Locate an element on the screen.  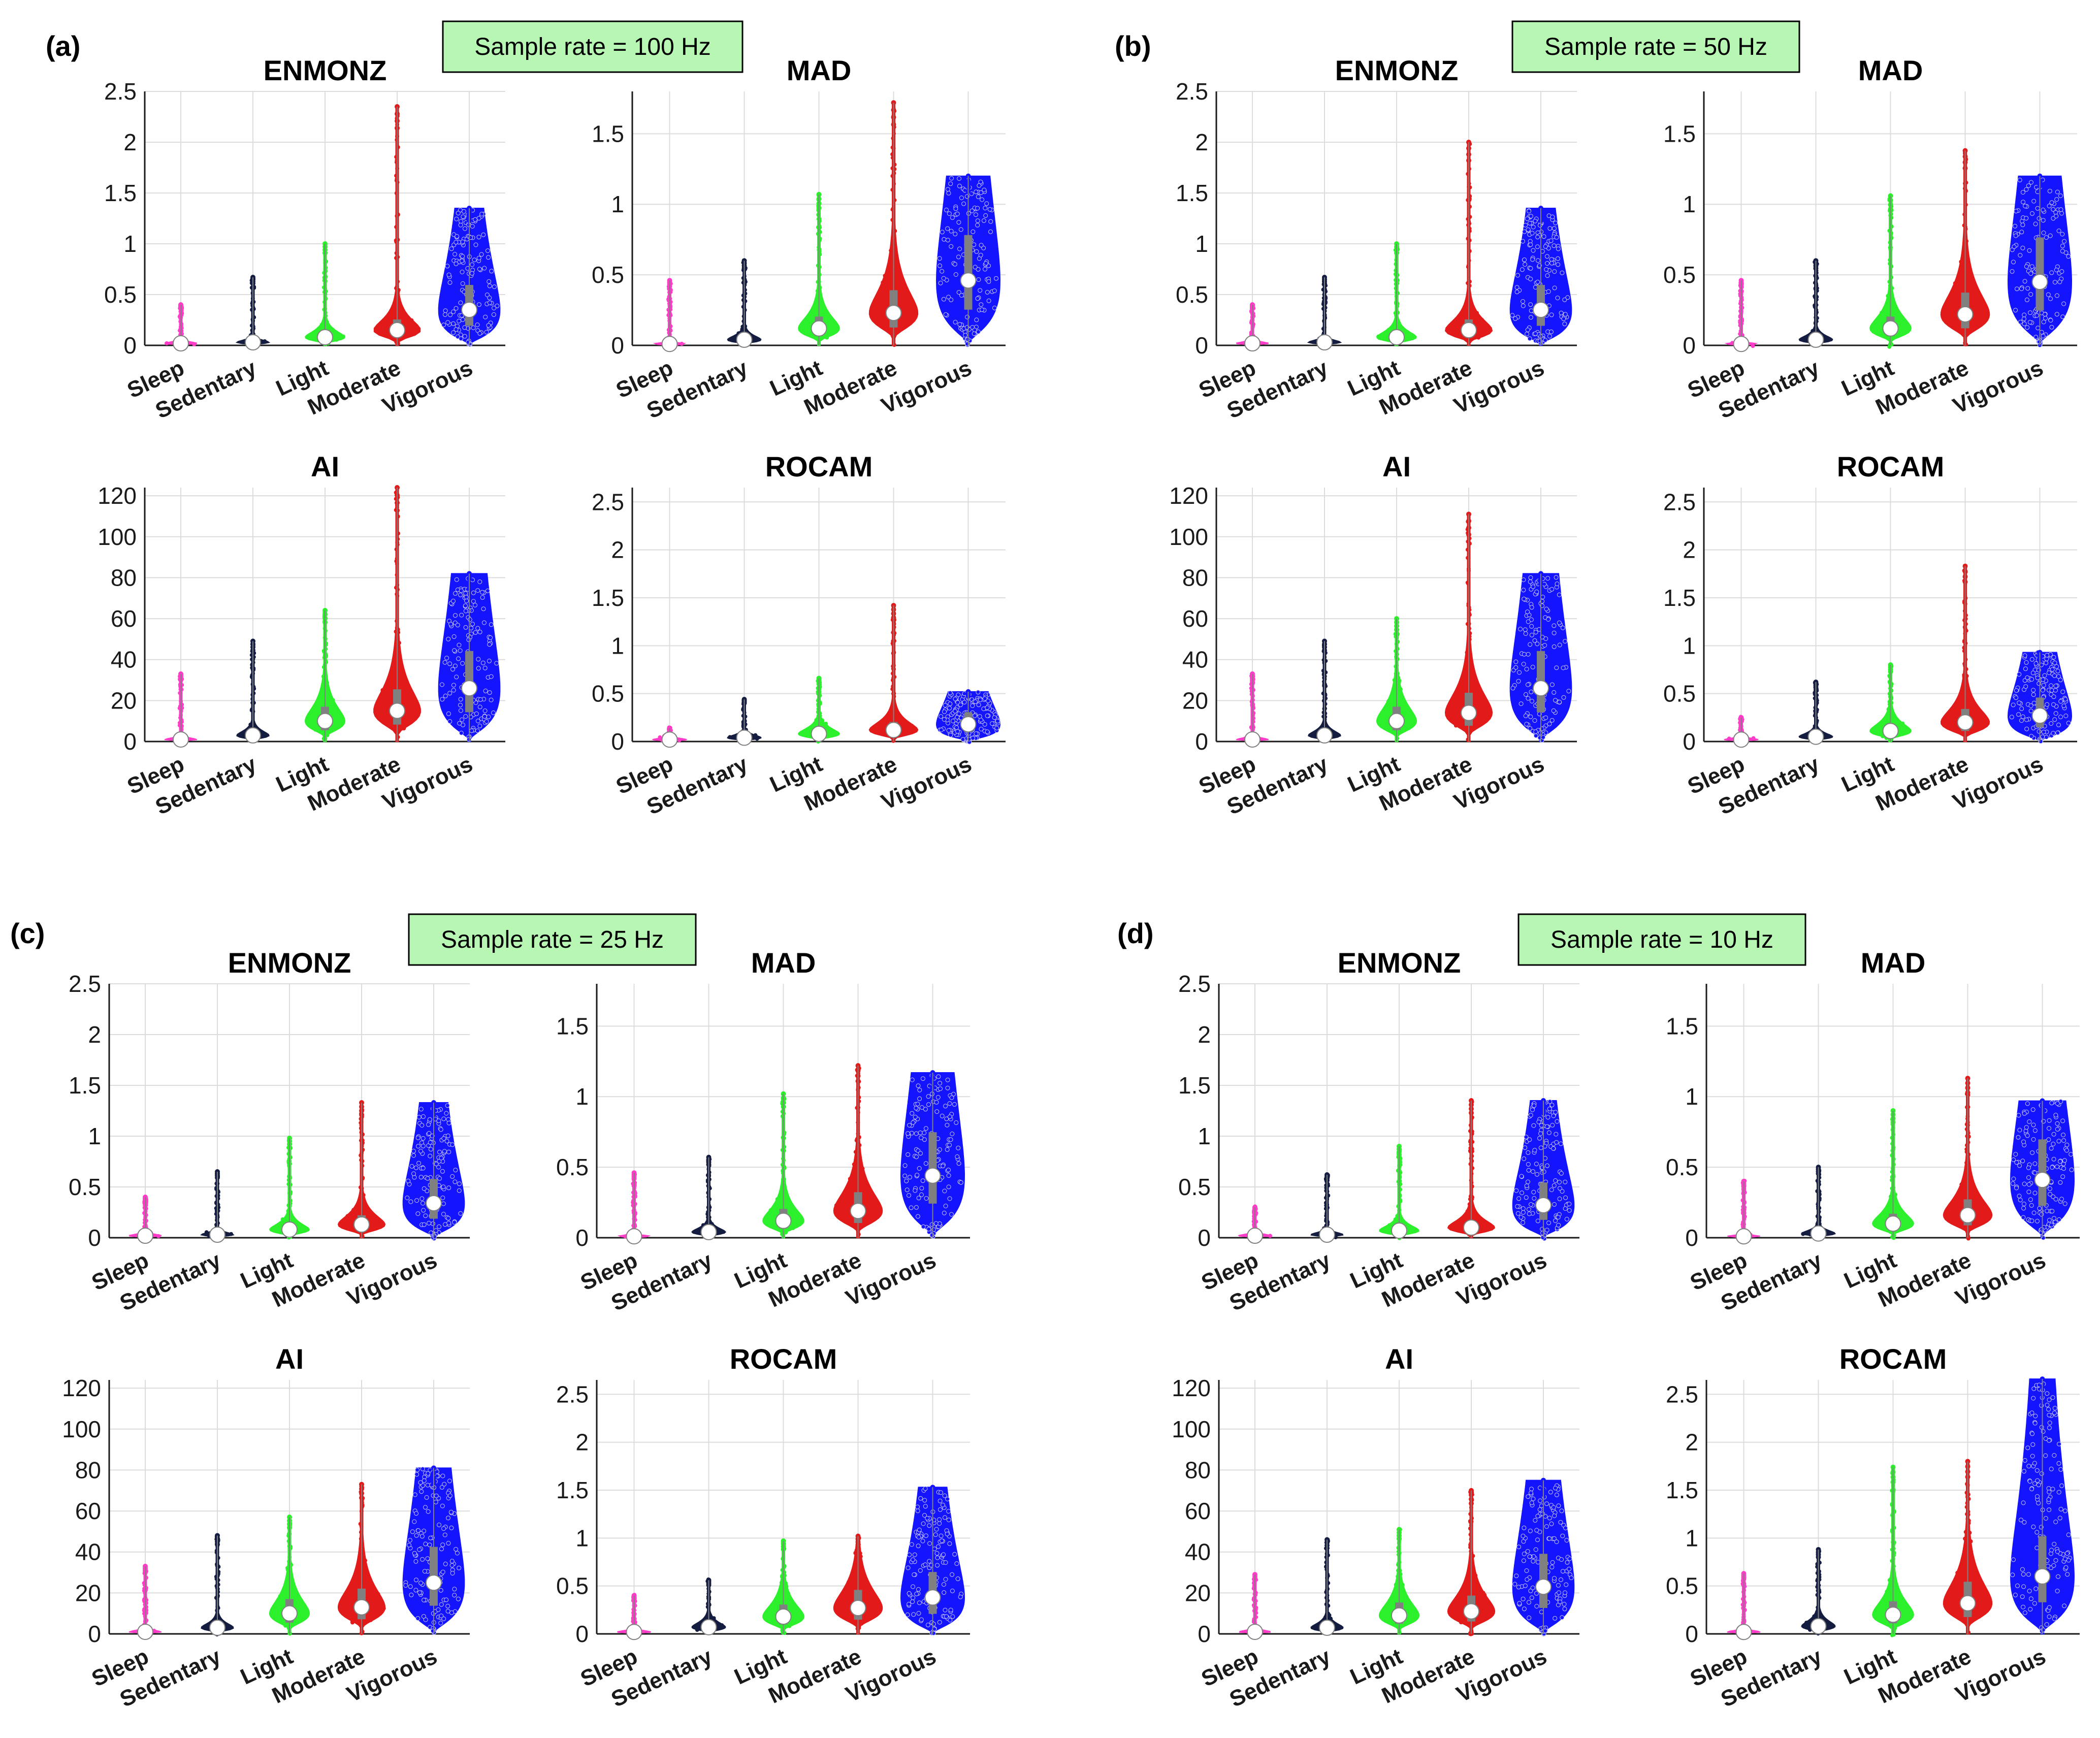
violin-sleep: Sleep median 0.02 is located at coordinates (181, 326).